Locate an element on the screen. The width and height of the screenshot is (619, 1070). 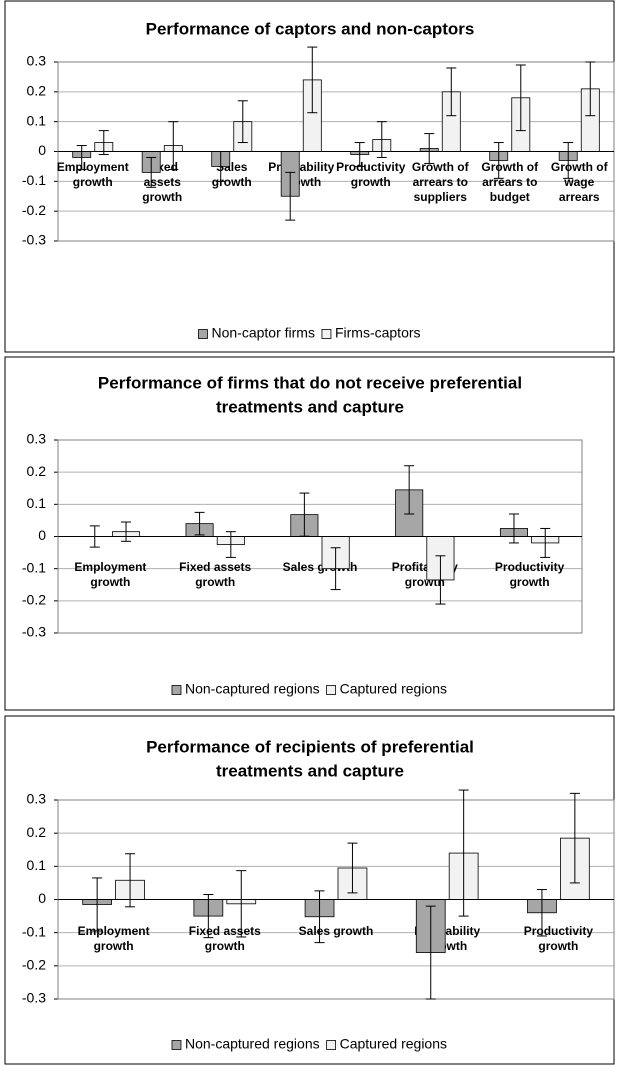
x-tick-label: budget is located at coordinates (510, 197).